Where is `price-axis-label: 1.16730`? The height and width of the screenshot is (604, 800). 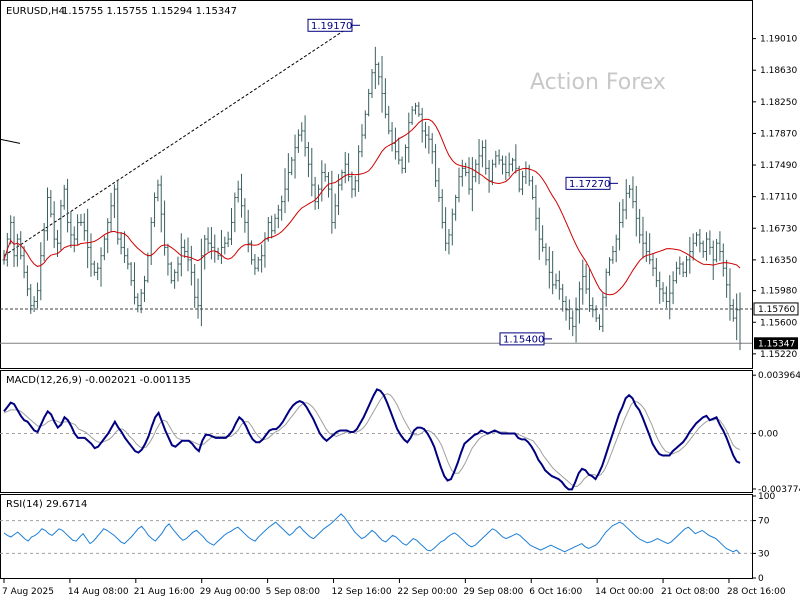 price-axis-label: 1.16730 is located at coordinates (778, 229).